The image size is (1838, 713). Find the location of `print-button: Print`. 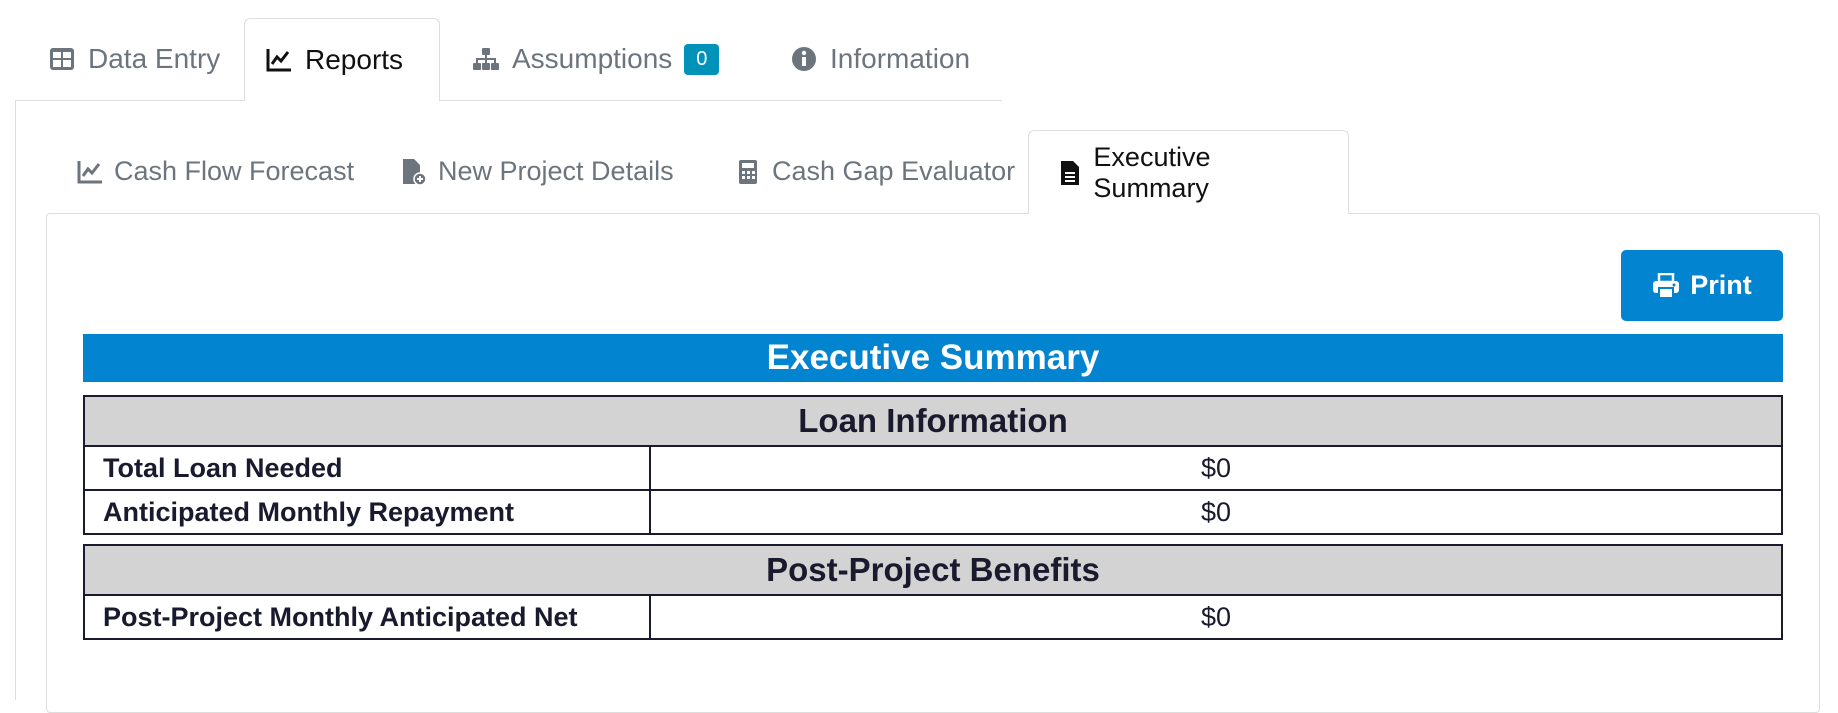

print-button: Print is located at coordinates (1702, 285).